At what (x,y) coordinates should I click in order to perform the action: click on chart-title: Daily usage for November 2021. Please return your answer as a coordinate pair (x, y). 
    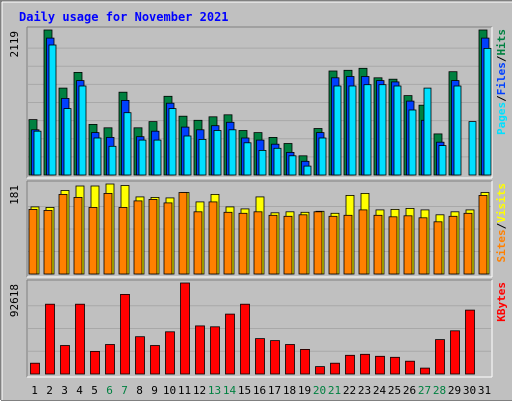
    Looking at the image, I should click on (124, 17).